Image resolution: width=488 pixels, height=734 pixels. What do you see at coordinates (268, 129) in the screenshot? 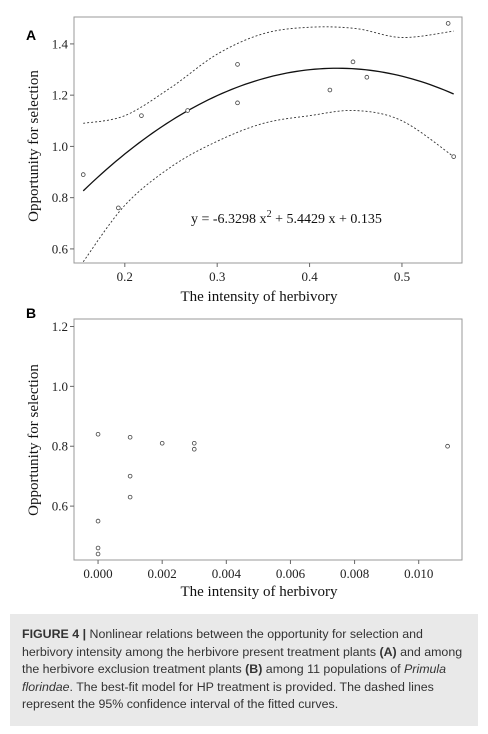
I see `panel-a-fit-curve` at bounding box center [268, 129].